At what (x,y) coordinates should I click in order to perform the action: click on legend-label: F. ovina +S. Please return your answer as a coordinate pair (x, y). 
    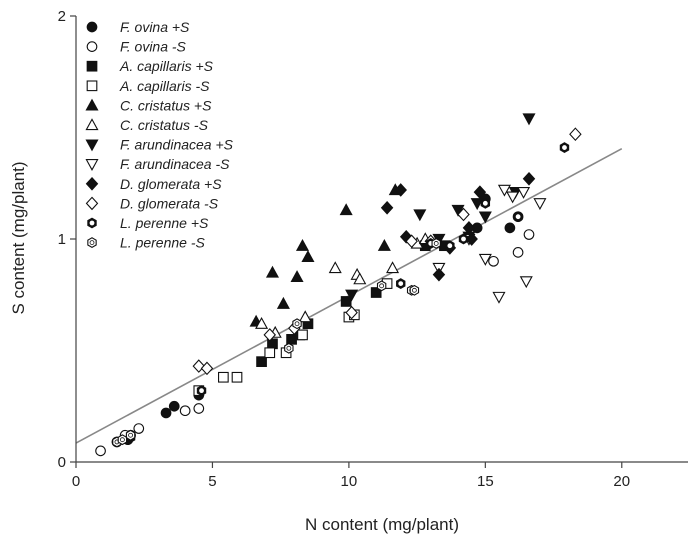
    Looking at the image, I should click on (155, 27).